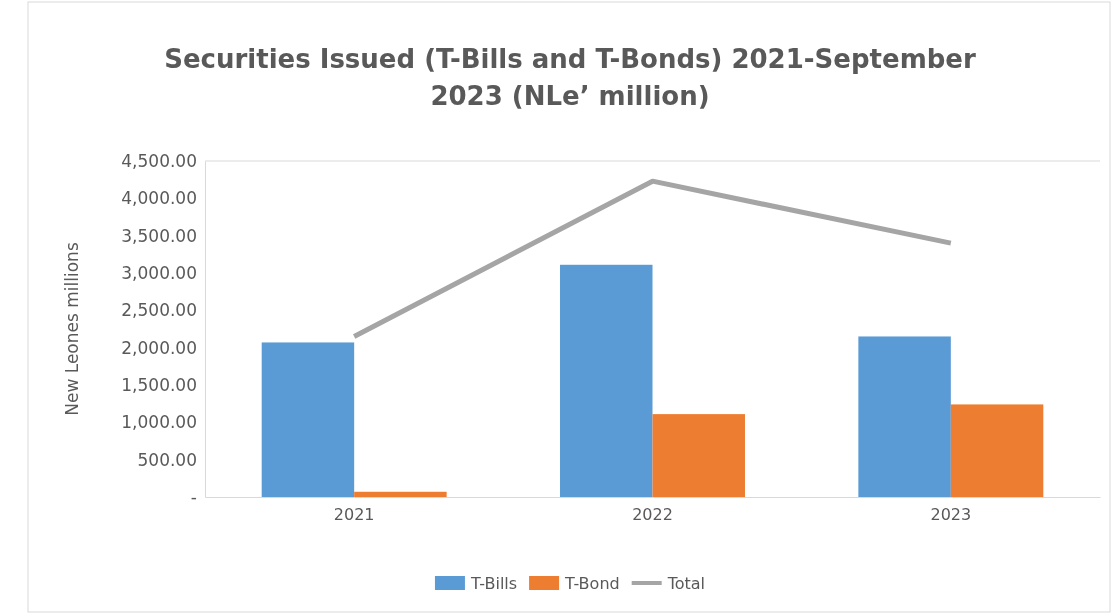 This screenshot has width=1114, height=615. I want to click on y-tick-label: 500.00, so click(167, 459).